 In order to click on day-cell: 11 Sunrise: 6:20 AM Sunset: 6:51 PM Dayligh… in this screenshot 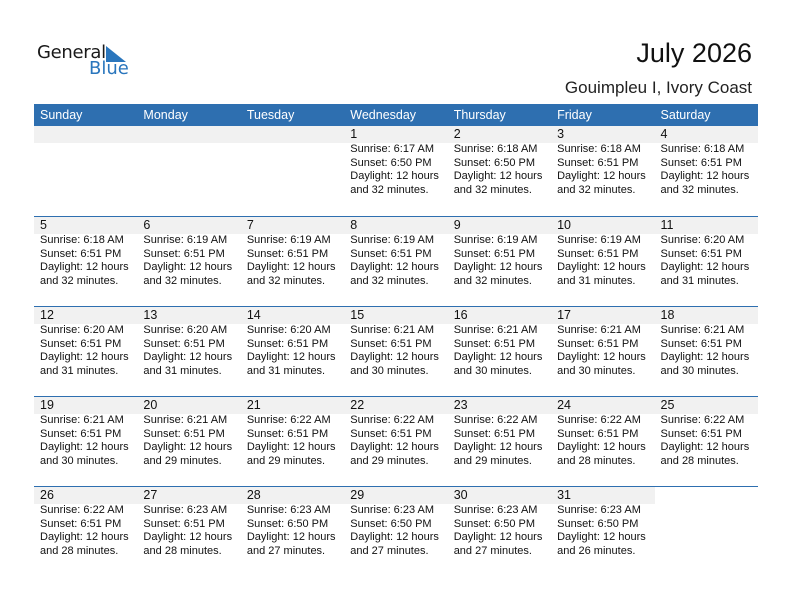, I will do `click(706, 261)`.